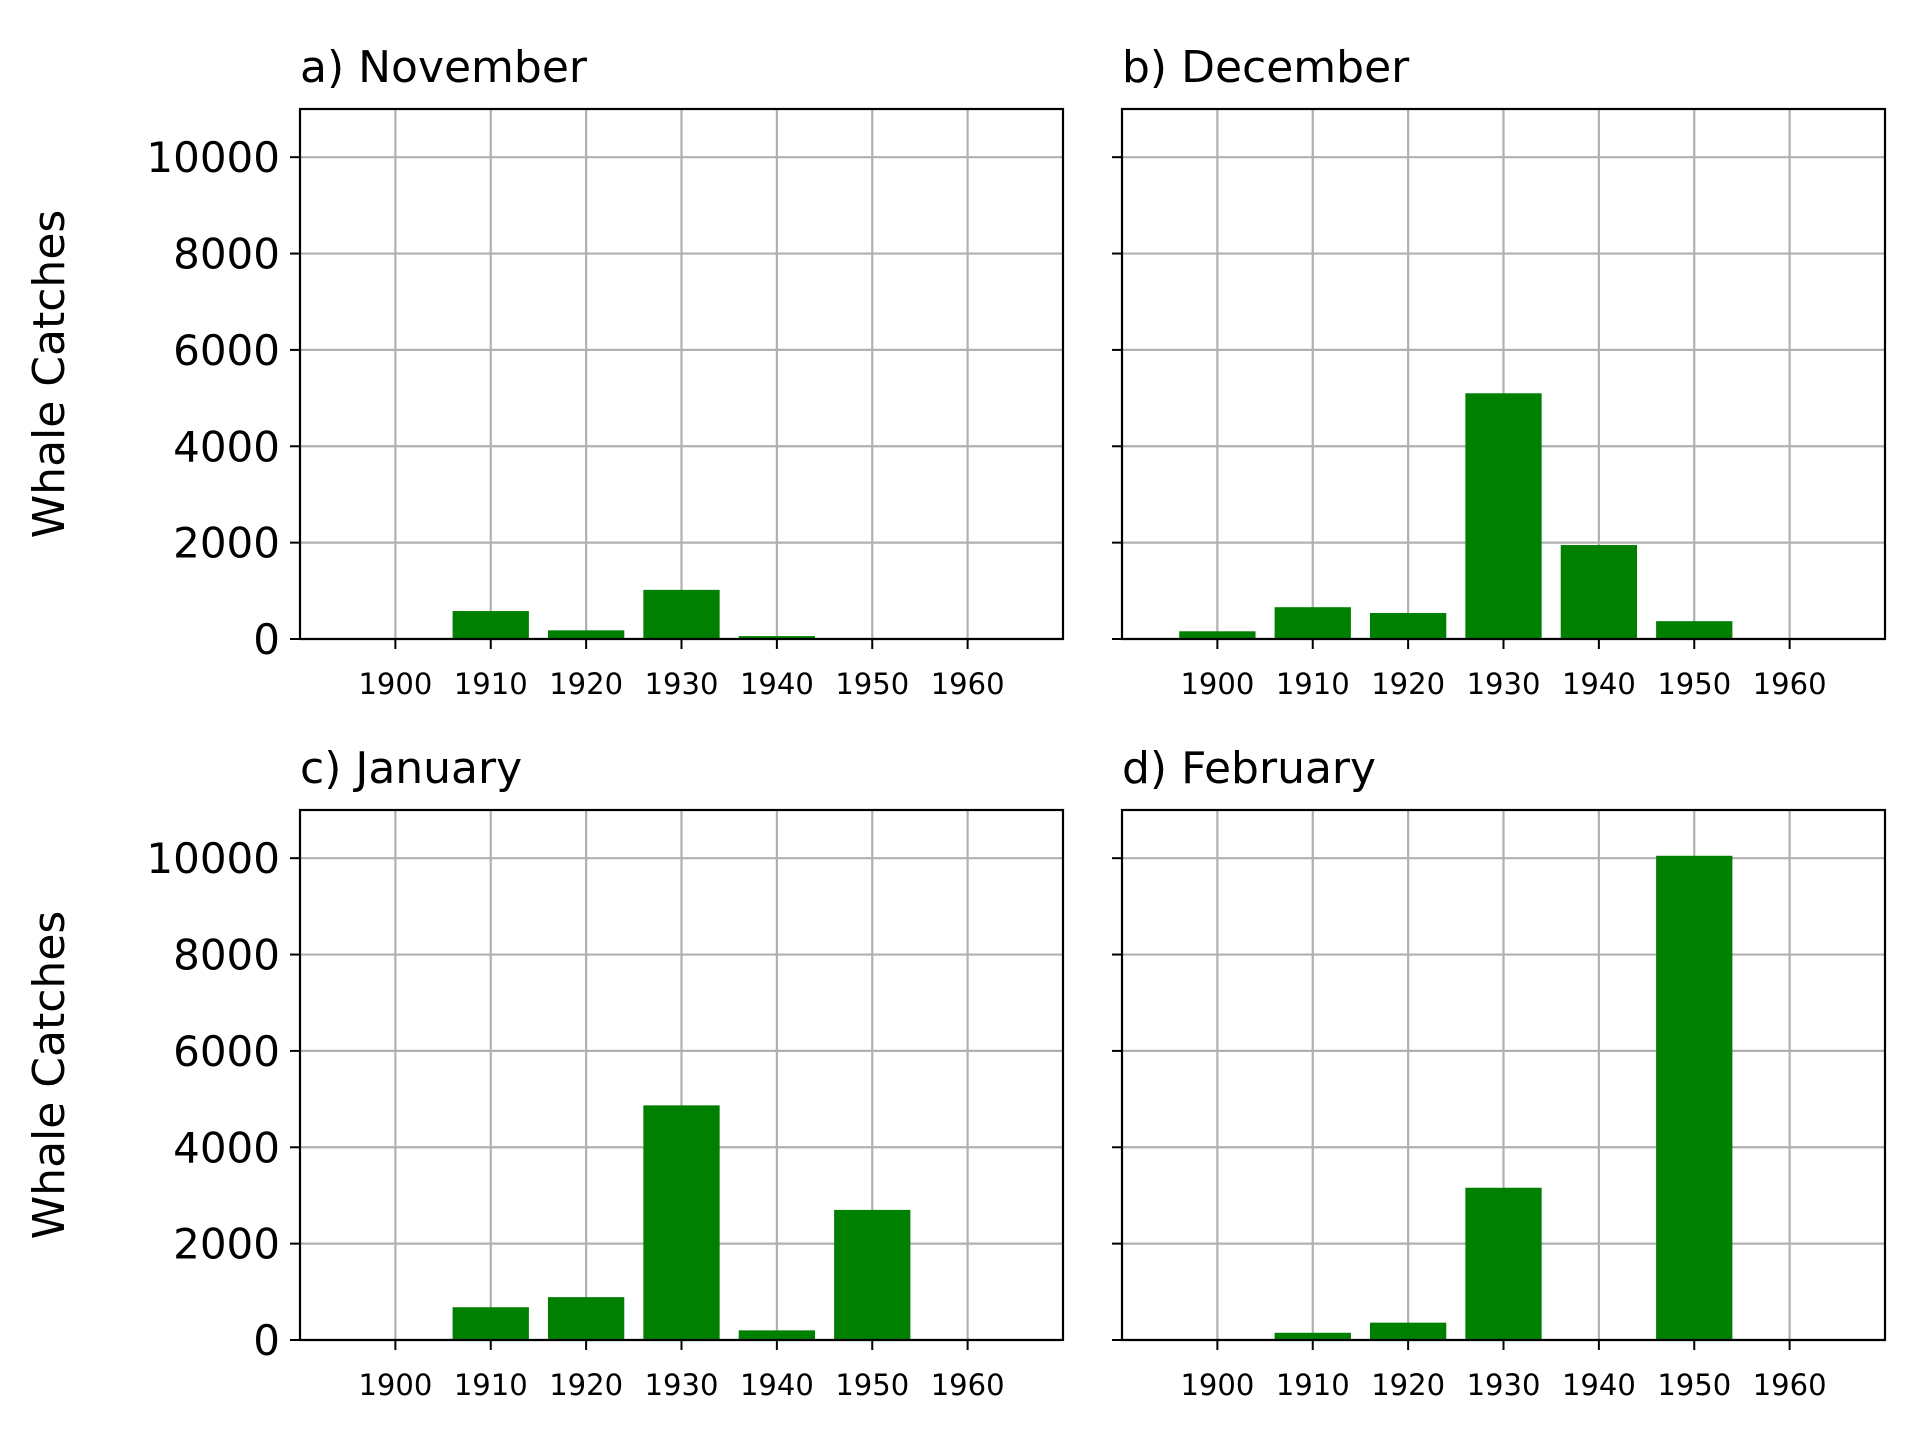  Describe the element at coordinates (1249, 768) in the screenshot. I see `panel-title: d) February` at that location.